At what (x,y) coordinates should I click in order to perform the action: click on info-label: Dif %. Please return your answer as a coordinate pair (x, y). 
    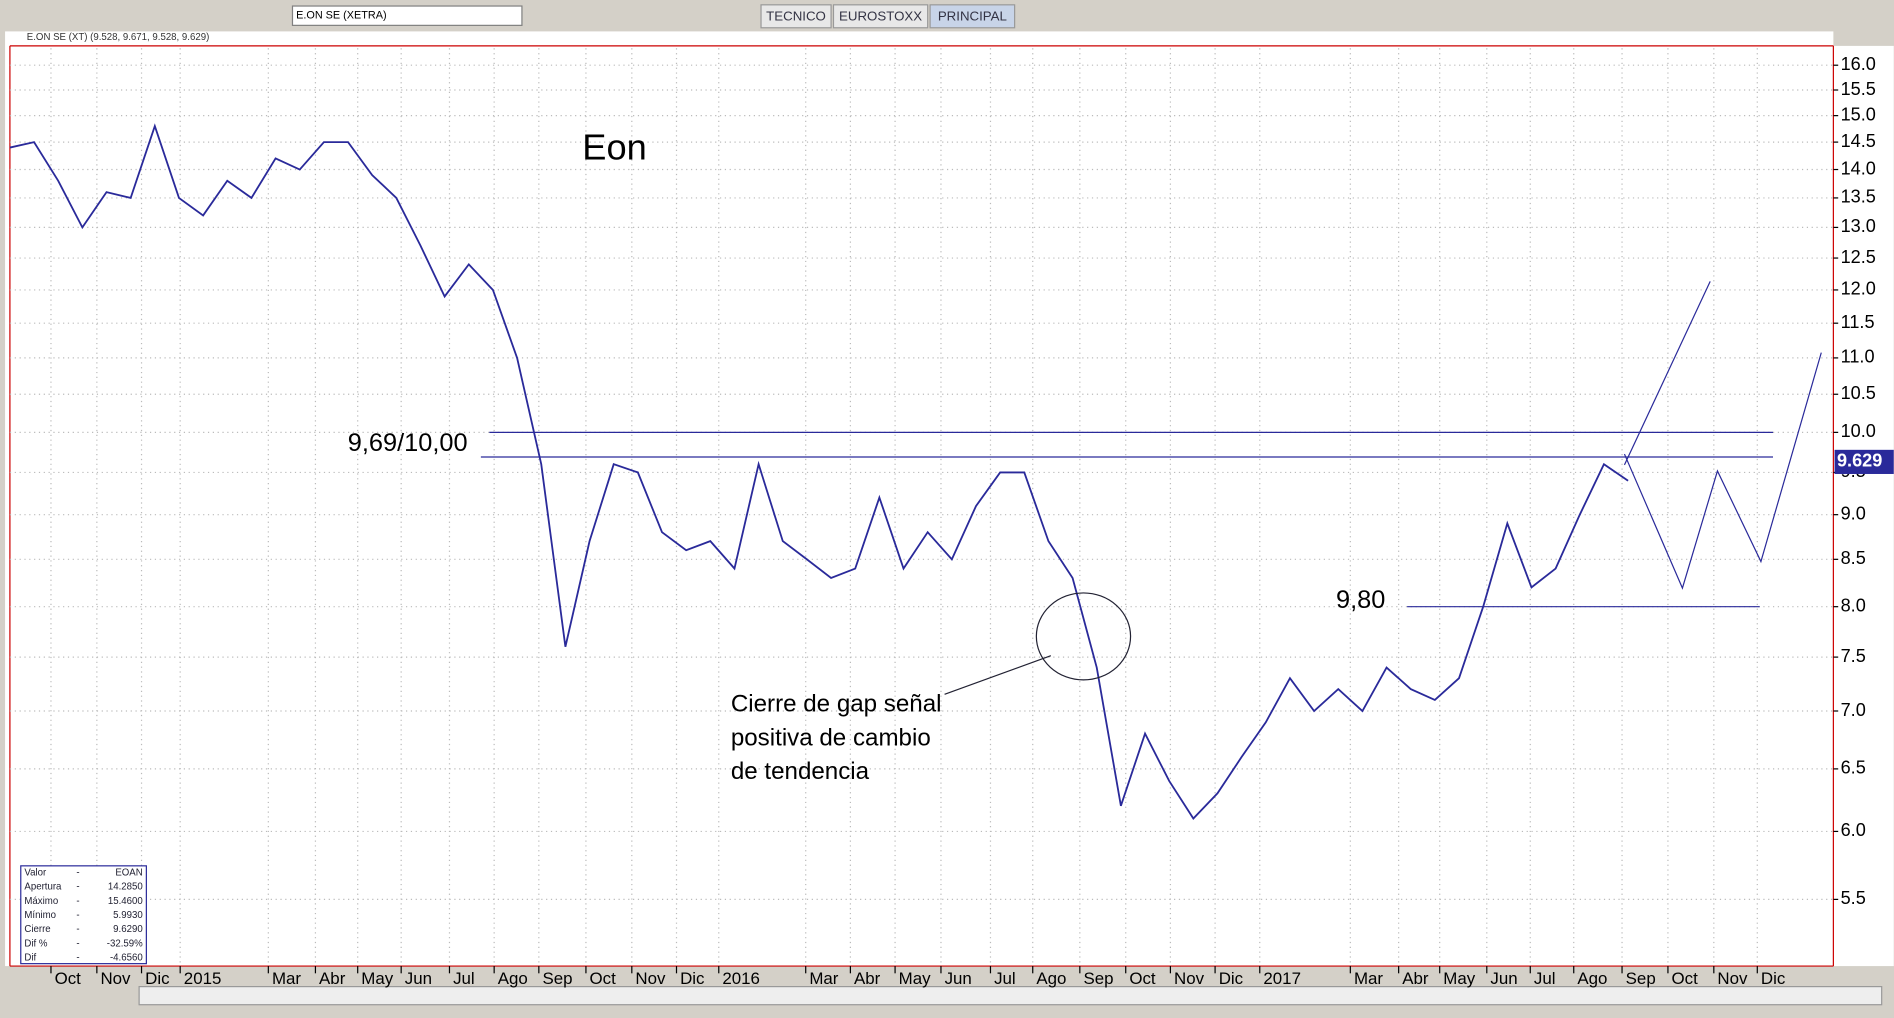
    Looking at the image, I should click on (35, 943).